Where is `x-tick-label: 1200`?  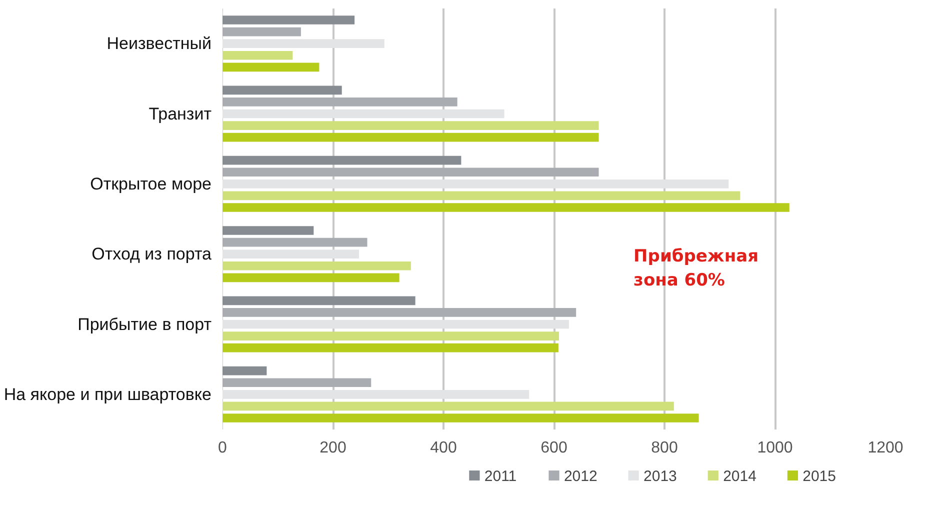
x-tick-label: 1200 is located at coordinates (886, 448).